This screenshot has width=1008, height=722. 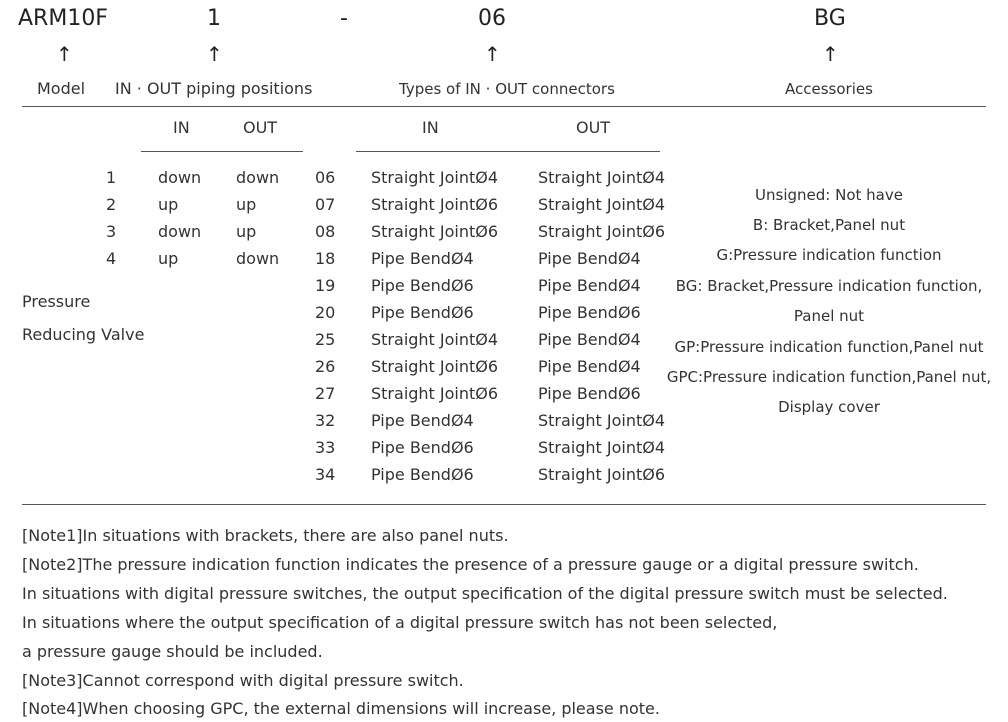 I want to click on position-code: 1, so click(x=111, y=177).